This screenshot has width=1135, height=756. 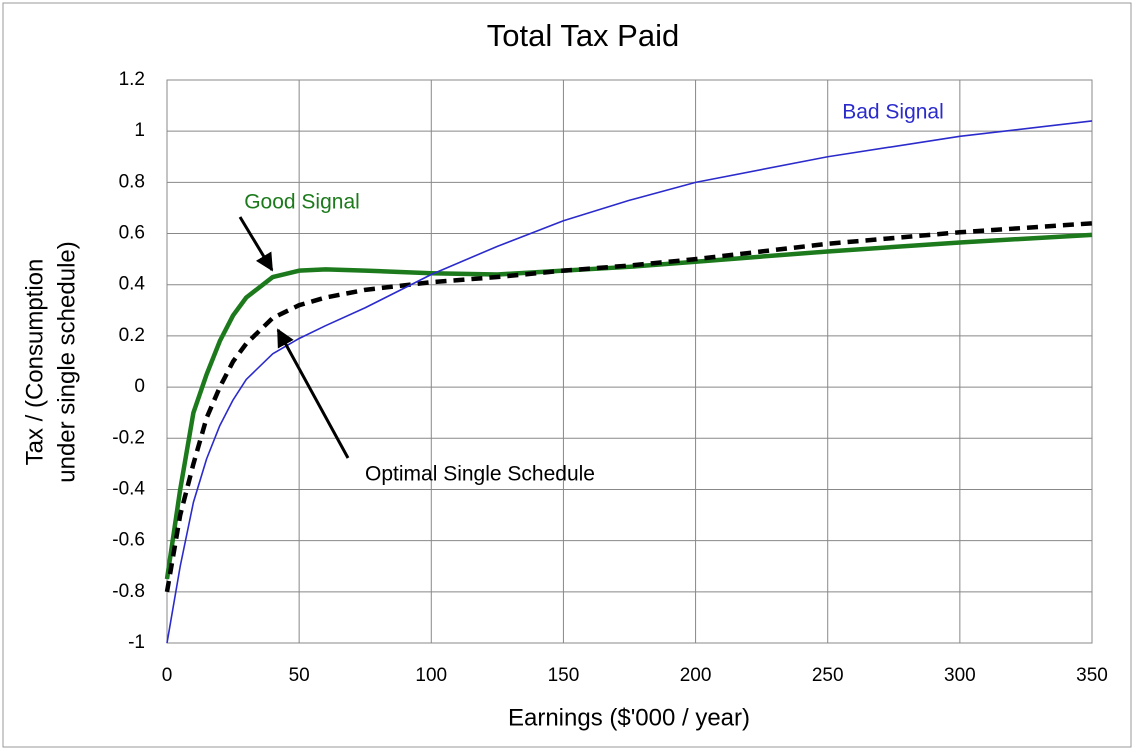 What do you see at coordinates (128, 591) in the screenshot?
I see `y-tick-label: -0.8` at bounding box center [128, 591].